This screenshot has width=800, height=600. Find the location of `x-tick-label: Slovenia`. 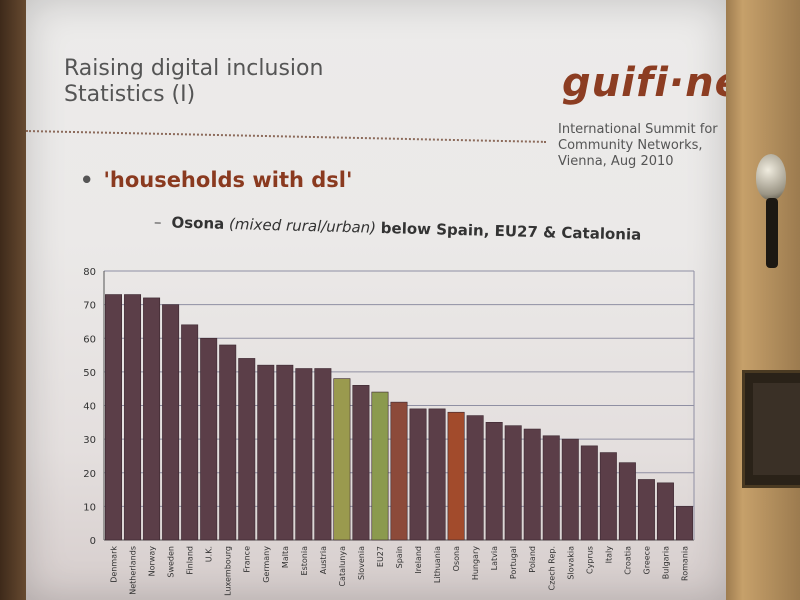

x-tick-label: Slovenia is located at coordinates (361, 563).